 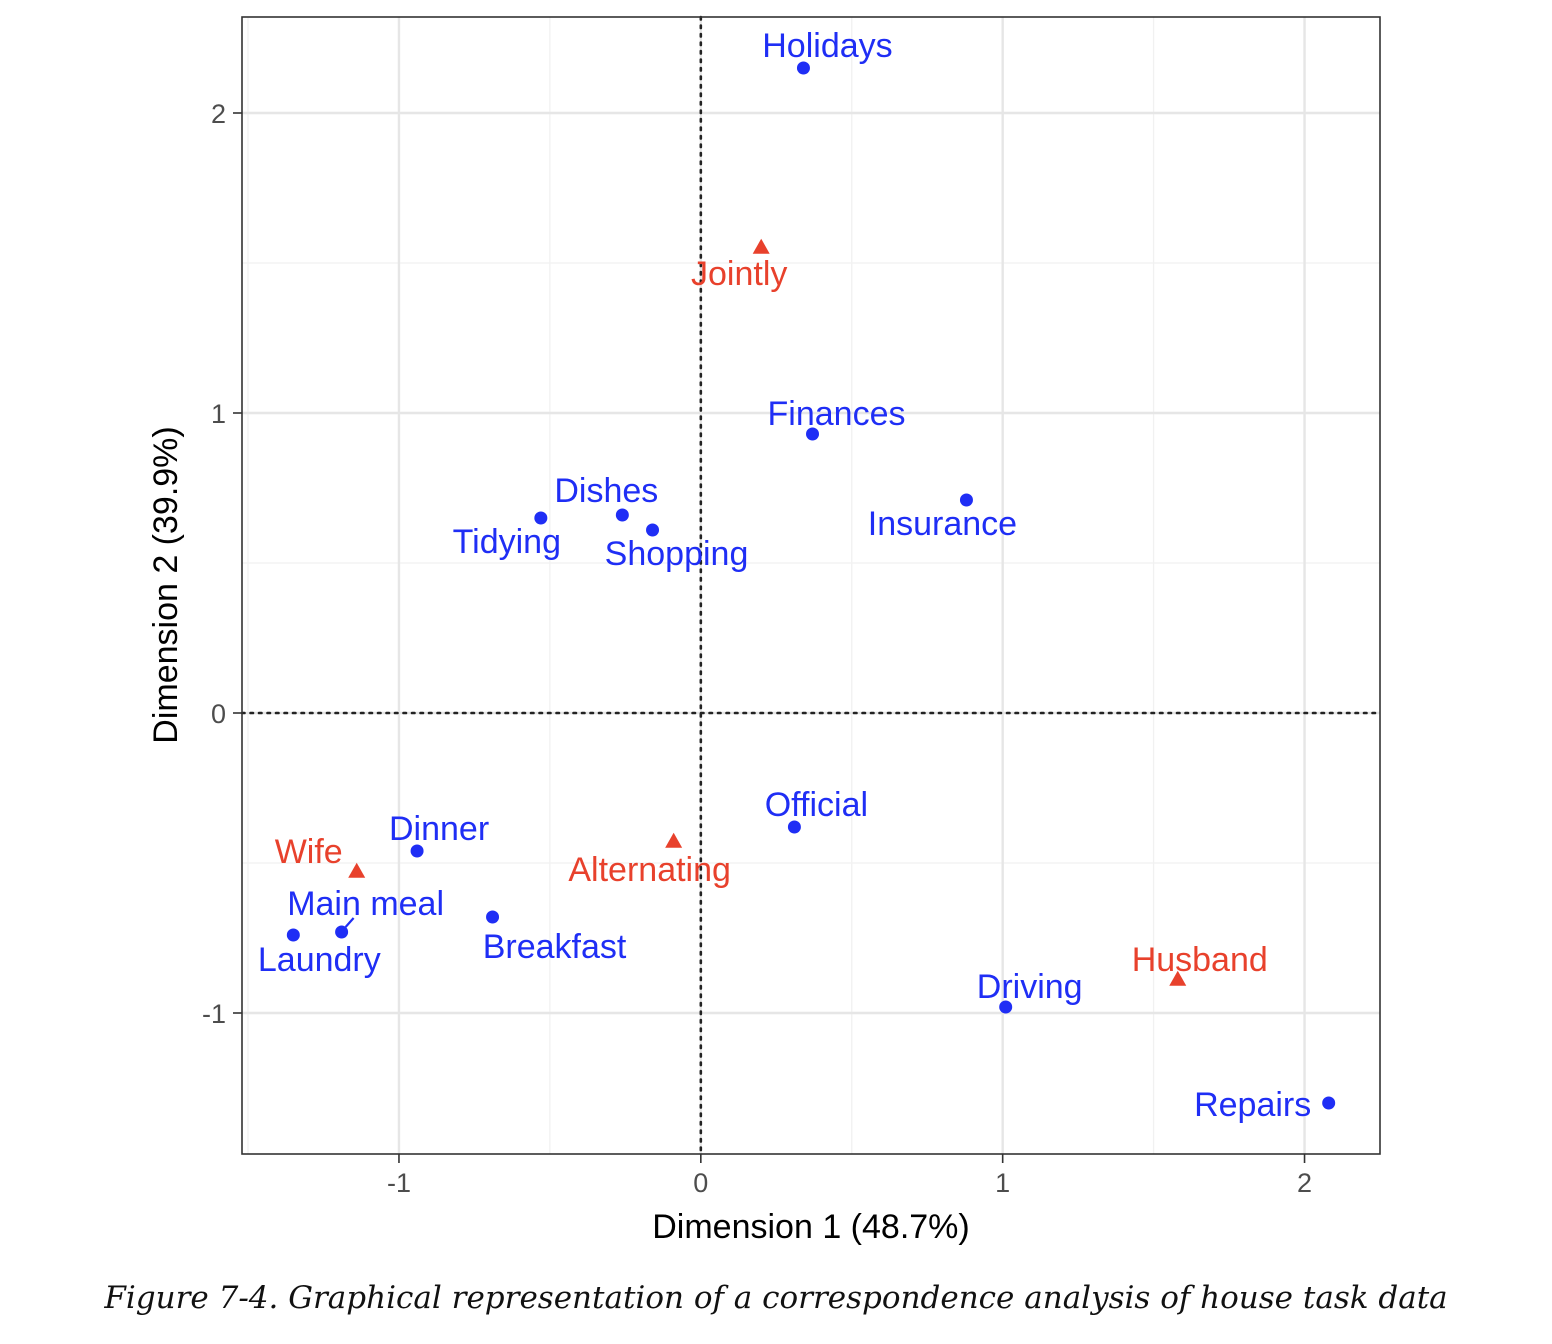 I want to click on point-dishes, so click(x=622, y=515).